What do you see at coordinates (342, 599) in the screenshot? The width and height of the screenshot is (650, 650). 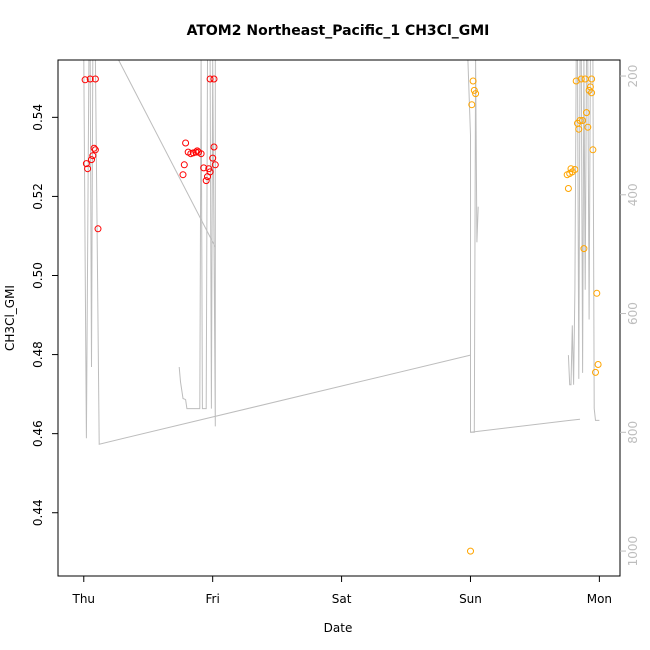 I see `x-tick-label-2: Sat` at bounding box center [342, 599].